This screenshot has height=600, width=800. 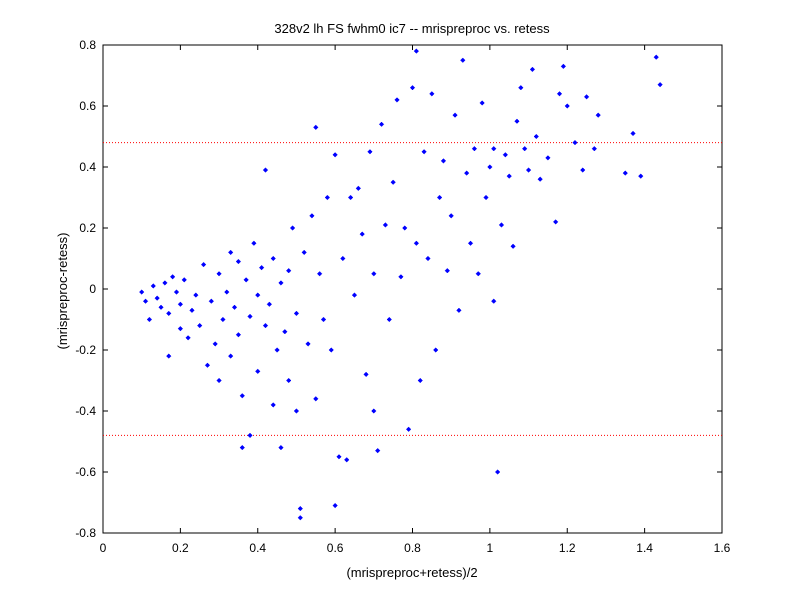 I want to click on x-tick-label: 1.2, so click(x=567, y=548).